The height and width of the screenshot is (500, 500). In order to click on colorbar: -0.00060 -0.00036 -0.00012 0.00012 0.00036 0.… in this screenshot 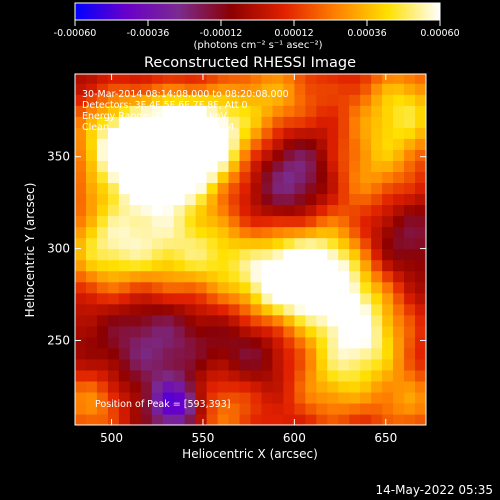, I will do `click(257, 26)`.